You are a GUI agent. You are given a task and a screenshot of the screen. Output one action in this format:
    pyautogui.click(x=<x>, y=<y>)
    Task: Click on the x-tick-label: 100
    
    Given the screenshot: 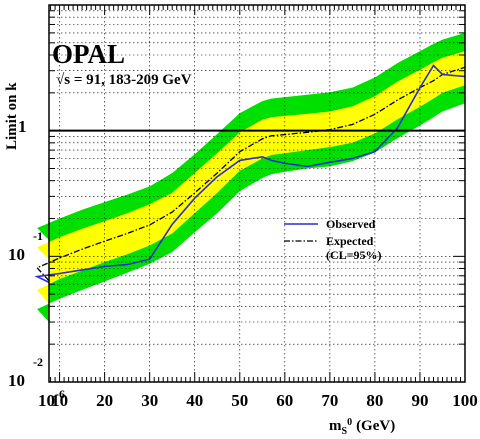 What is the action you would take?
    pyautogui.click(x=465, y=400)
    